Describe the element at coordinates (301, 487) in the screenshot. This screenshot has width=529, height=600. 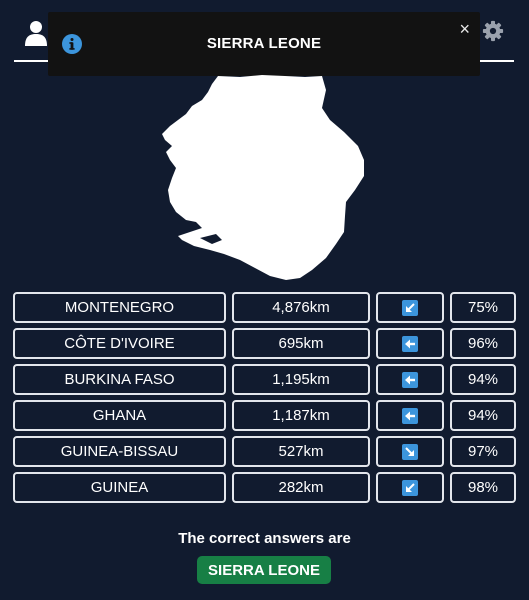
I see `guess-distance: 282km` at that location.